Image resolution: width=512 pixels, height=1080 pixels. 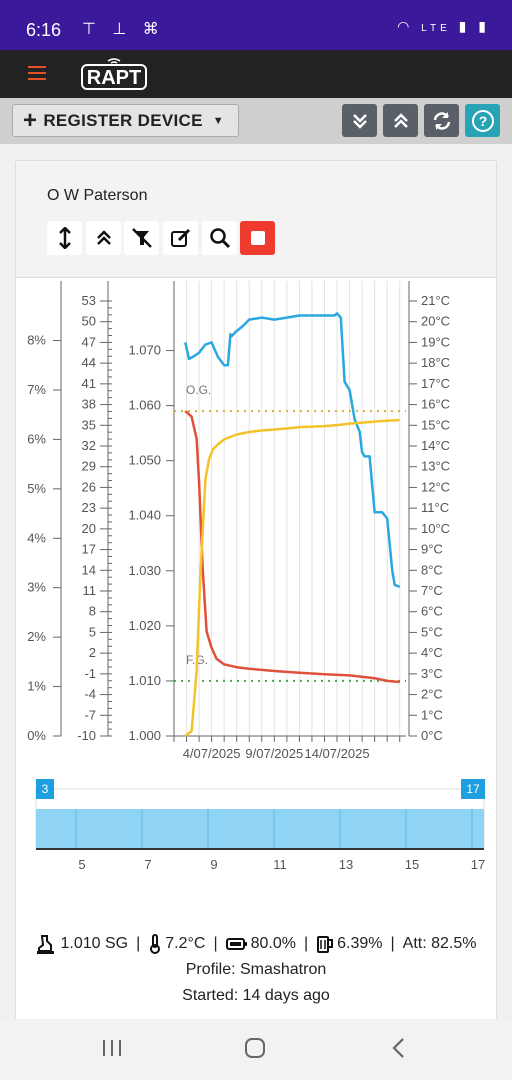 I want to click on help-icon: ?, so click(x=482, y=120).